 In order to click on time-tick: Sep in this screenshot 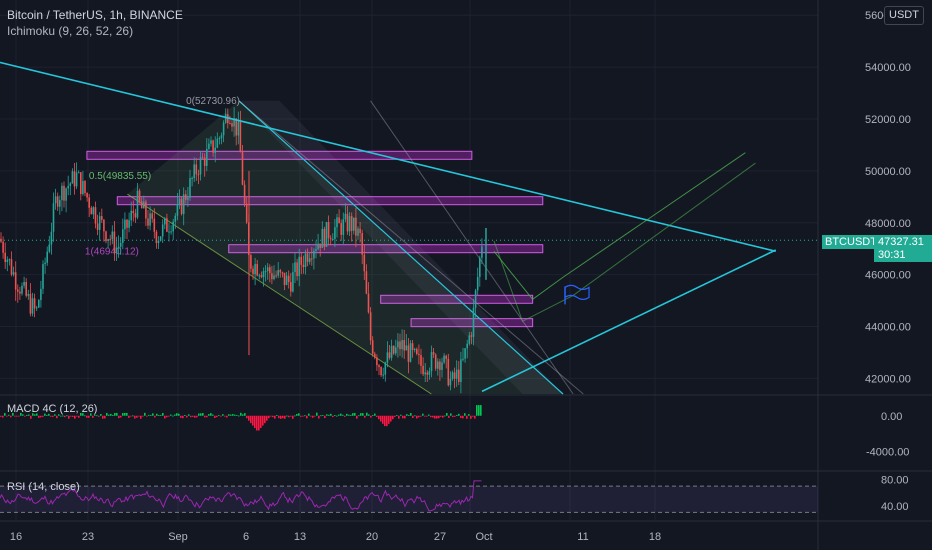, I will do `click(178, 537)`.